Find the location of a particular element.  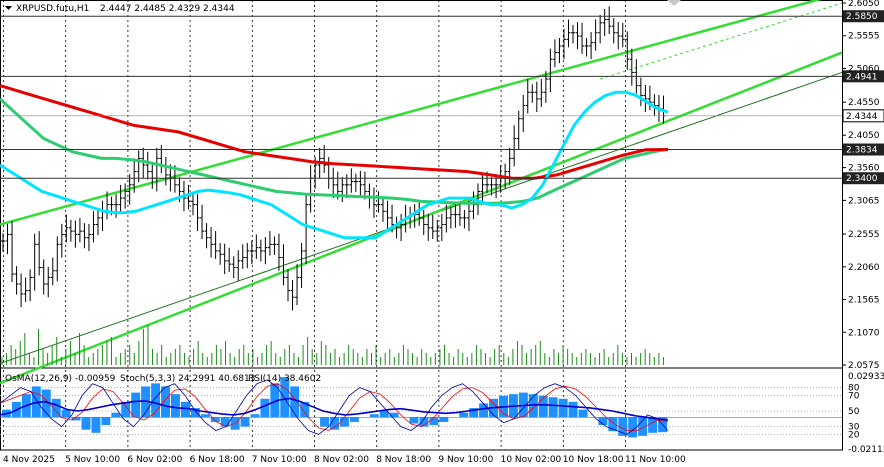

price-tick-label: 2.0575 is located at coordinates (864, 366).